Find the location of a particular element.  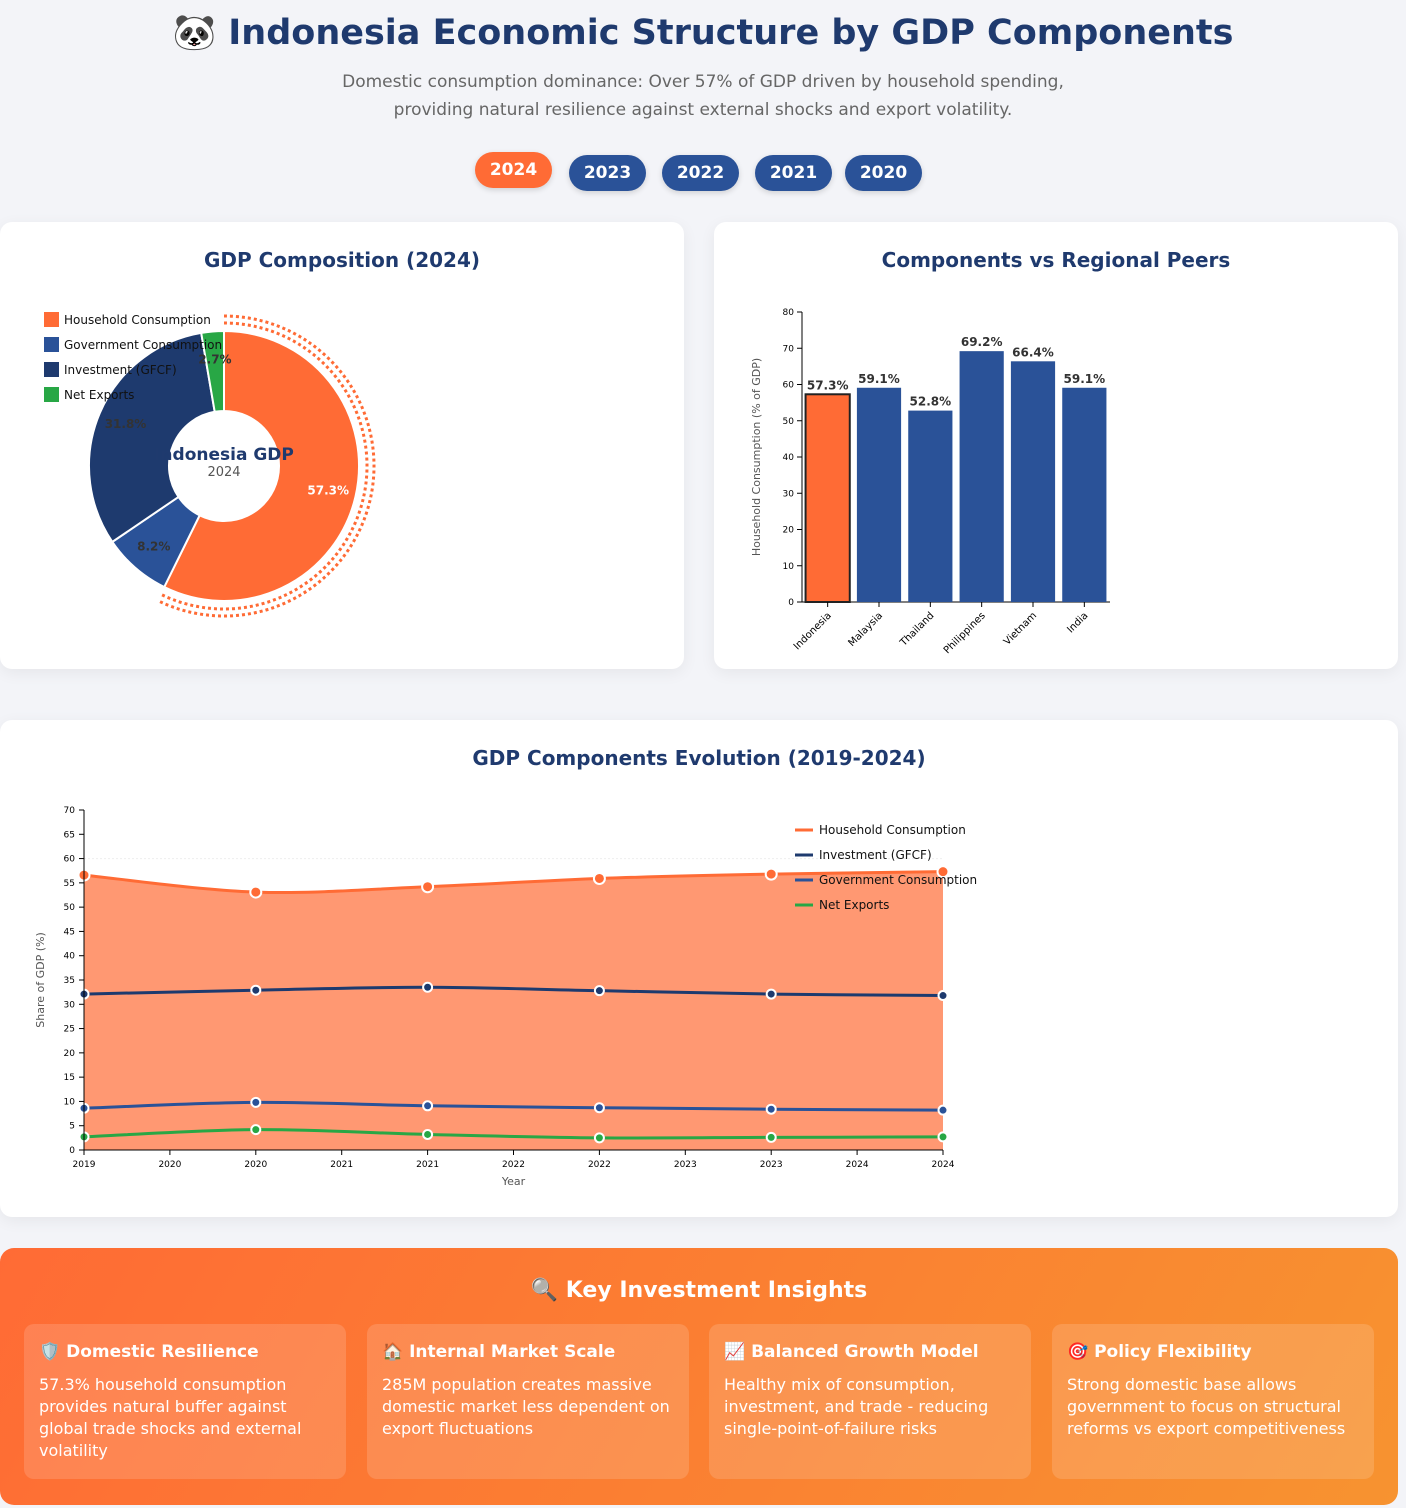

bar-x-tick-label: India is located at coordinates (1077, 622).